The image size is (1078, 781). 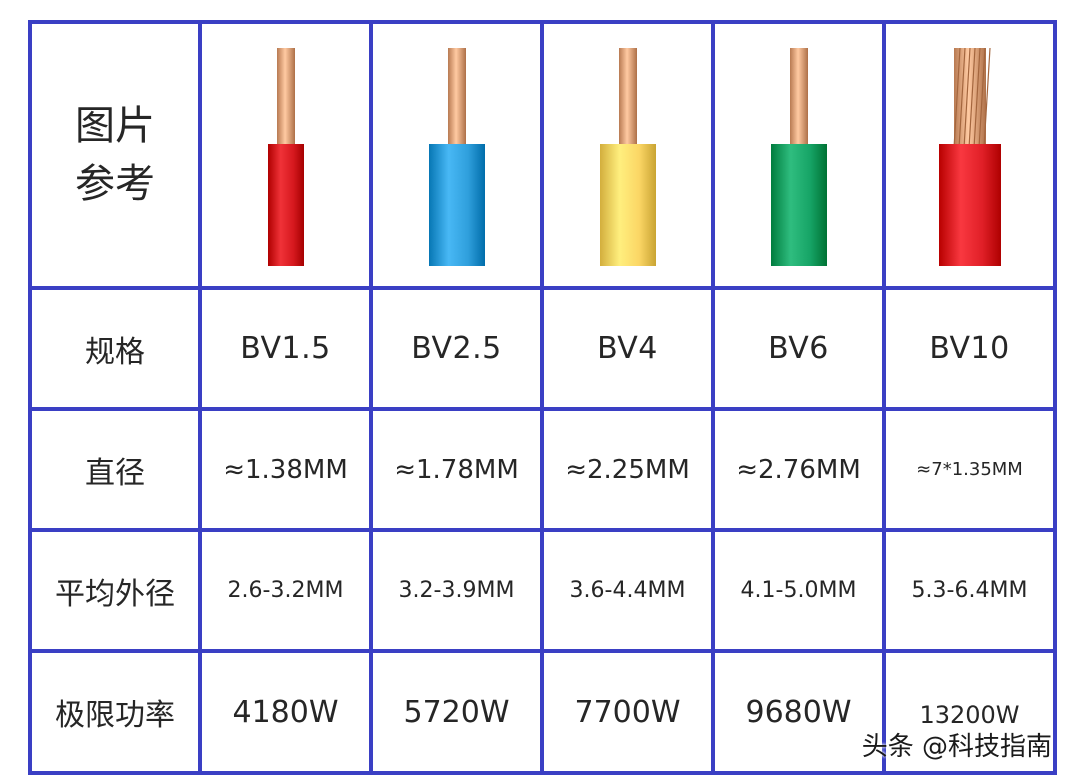 What do you see at coordinates (456, 712) in the screenshot?
I see `power-value: 5720W` at bounding box center [456, 712].